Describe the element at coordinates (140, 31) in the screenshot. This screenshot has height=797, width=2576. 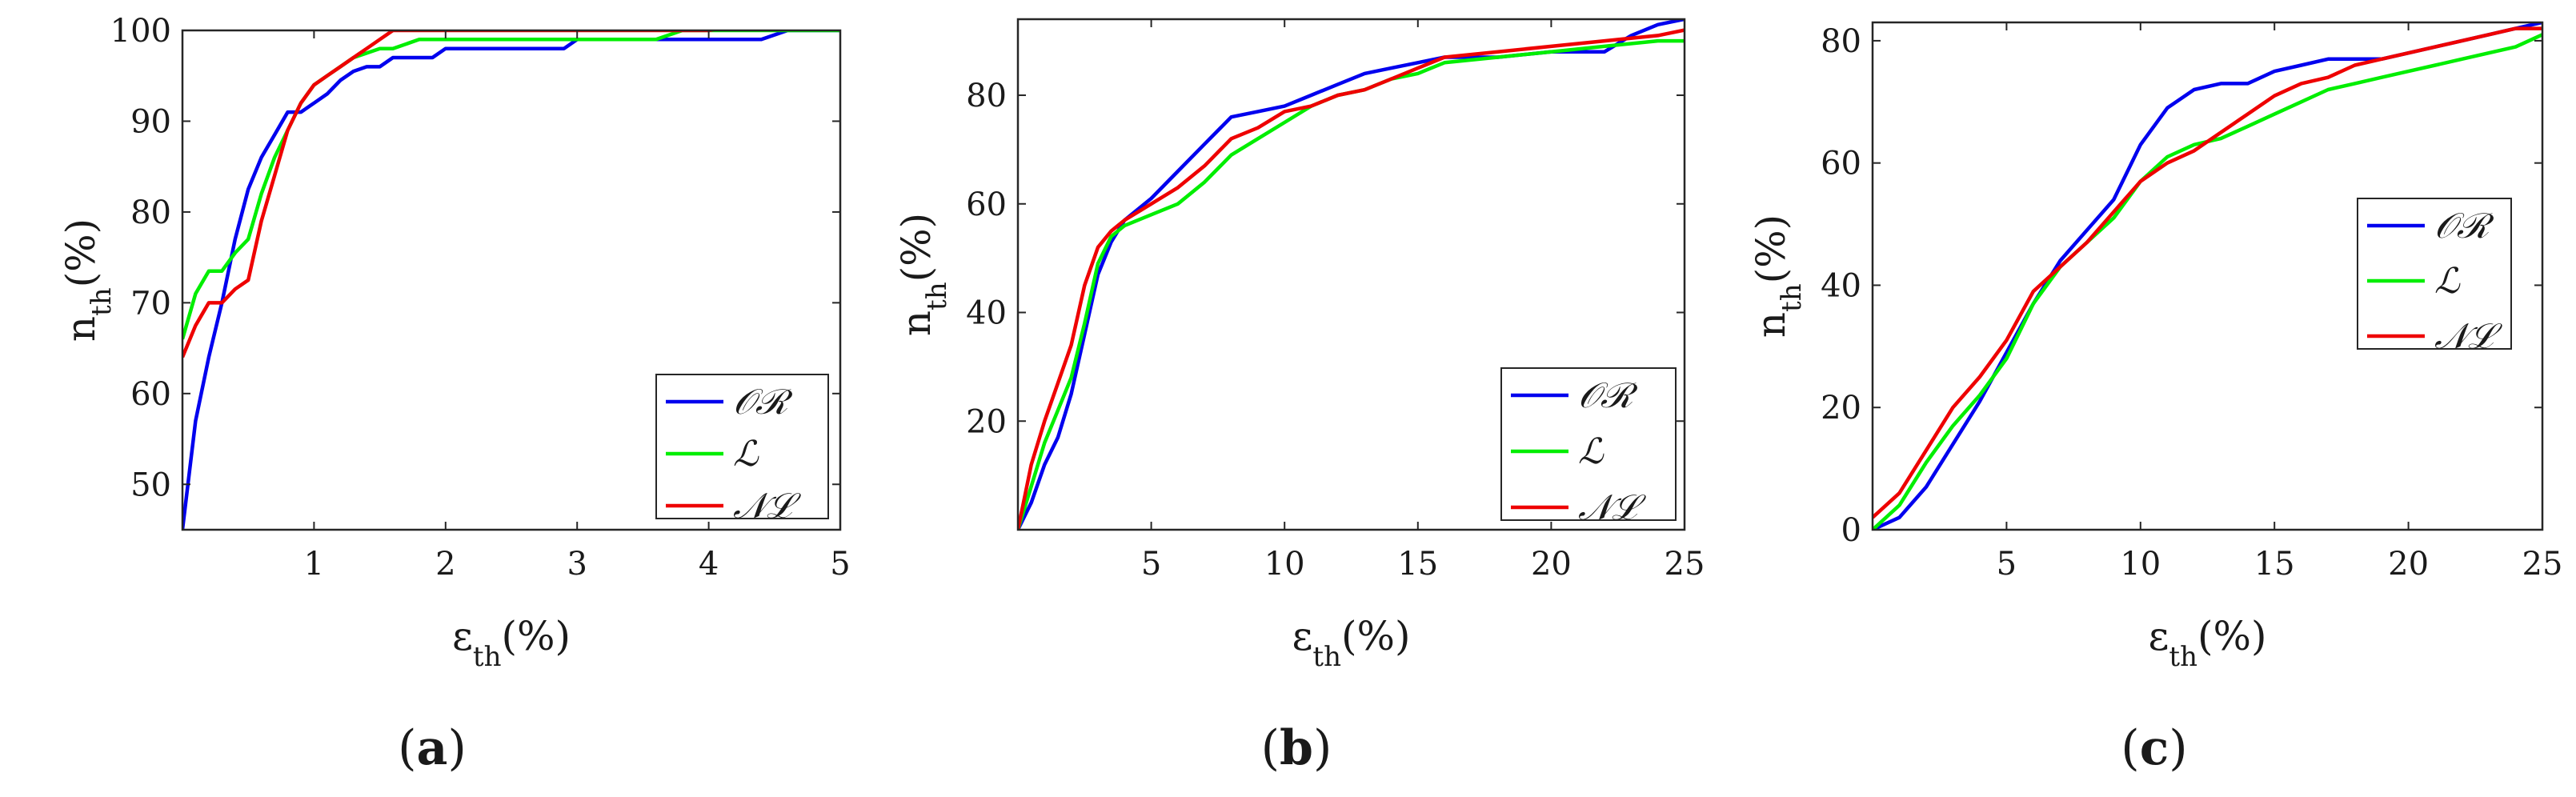
I see `y-tick-label: 100` at that location.